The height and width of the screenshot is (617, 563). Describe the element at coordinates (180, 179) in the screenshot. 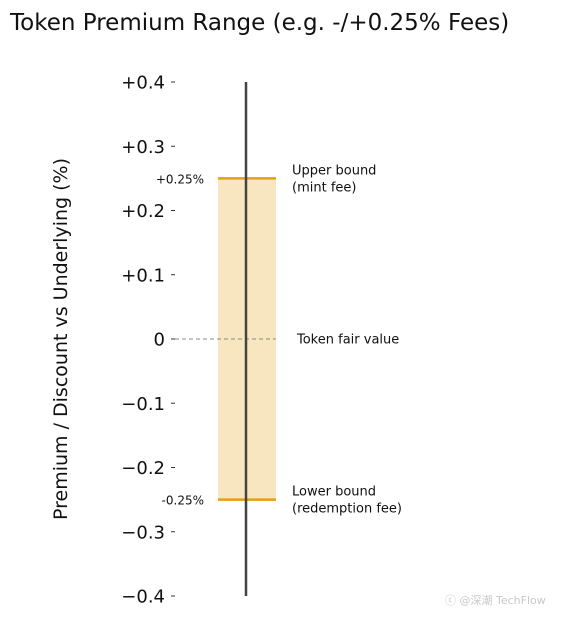

I see `upper-bound-value-label: +0.25%` at that location.